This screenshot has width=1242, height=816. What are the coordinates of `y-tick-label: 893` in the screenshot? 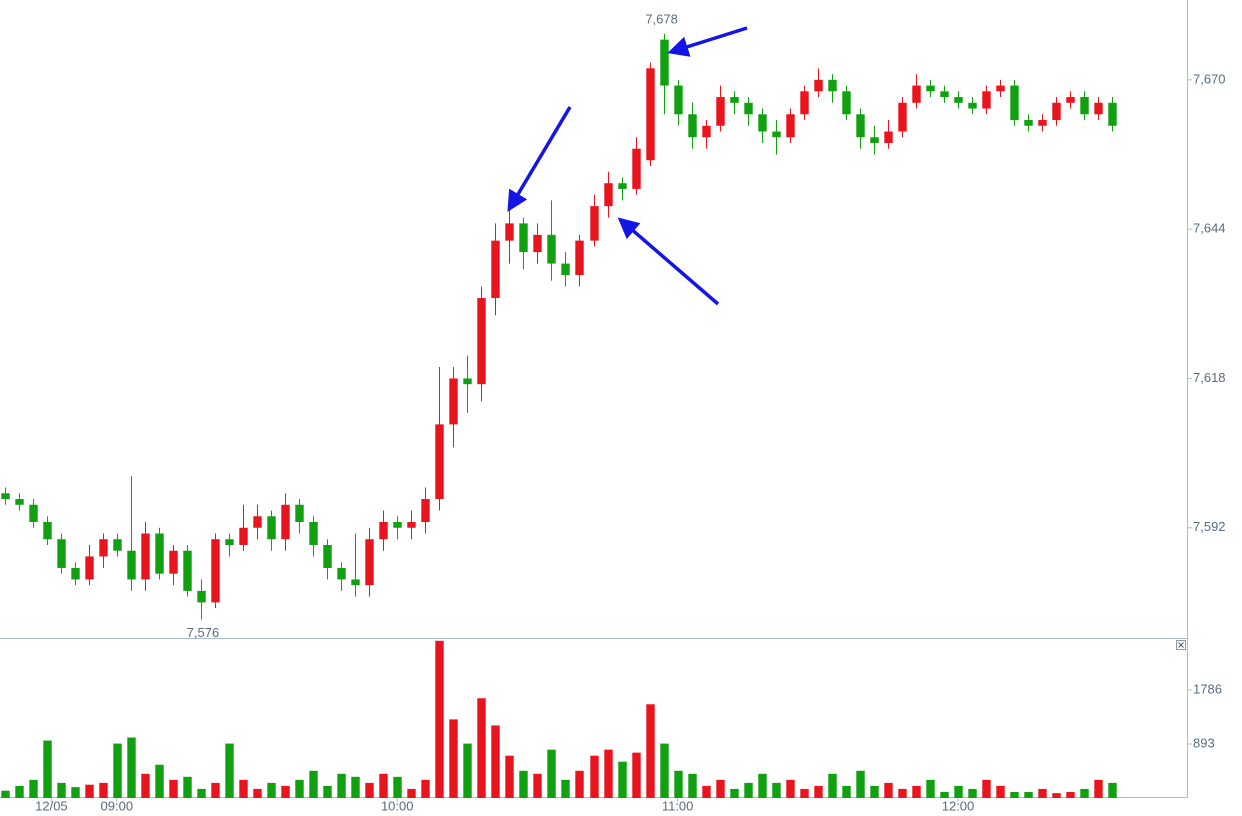 It's located at (1204, 742).